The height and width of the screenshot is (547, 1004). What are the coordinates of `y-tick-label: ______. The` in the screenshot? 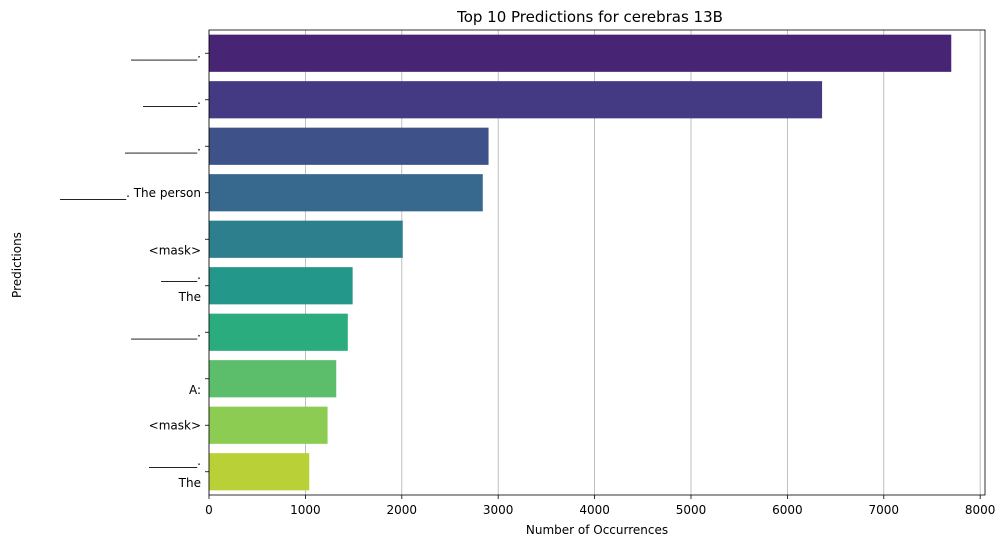 It's located at (180, 286).